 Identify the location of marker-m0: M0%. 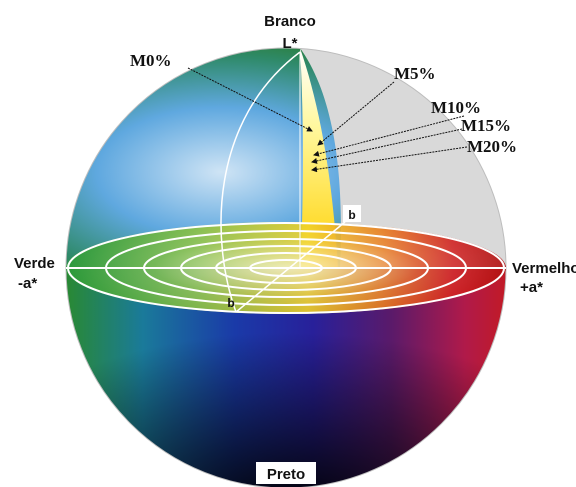
(221, 91).